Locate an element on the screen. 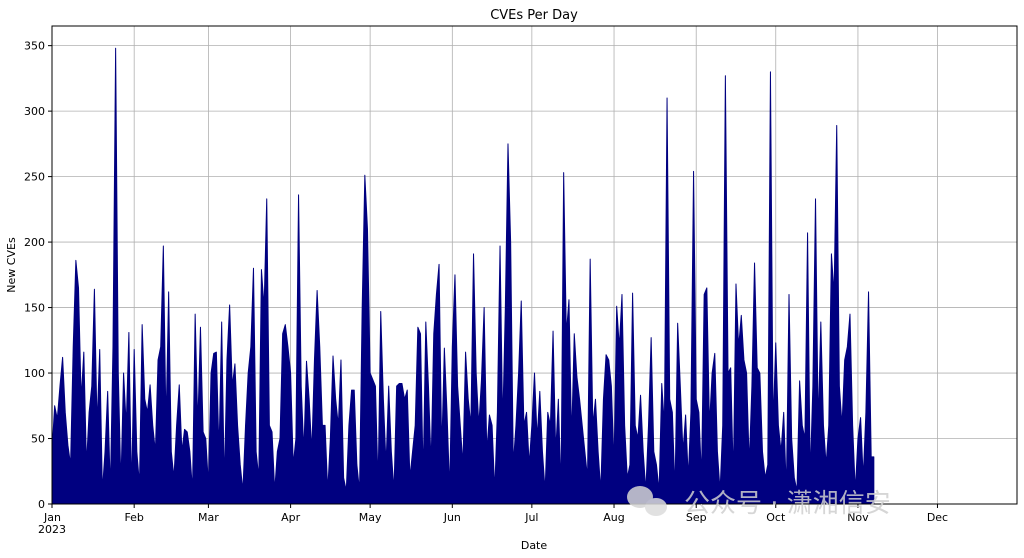  watermark-text: 公众号 · 潇湘信安 is located at coordinates (787, 504).